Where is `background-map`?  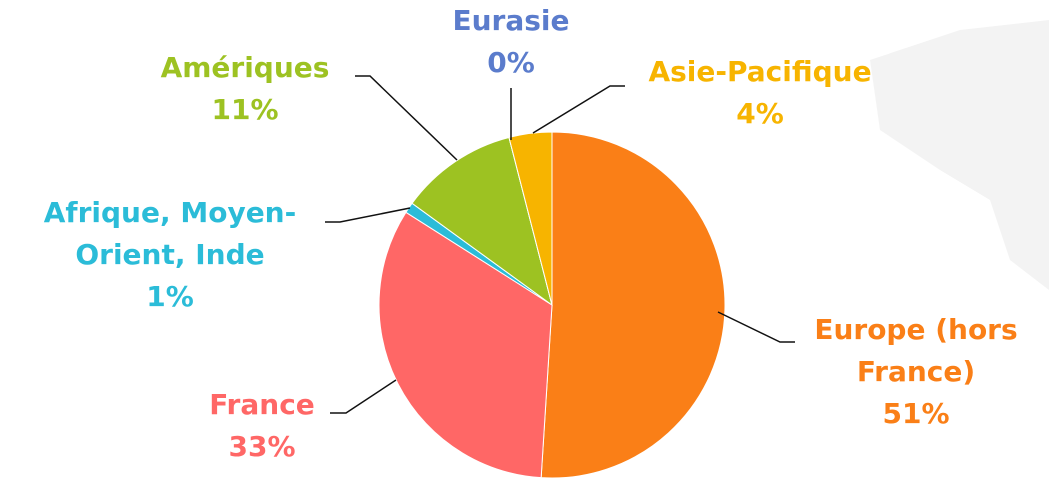 background-map is located at coordinates (959, 155).